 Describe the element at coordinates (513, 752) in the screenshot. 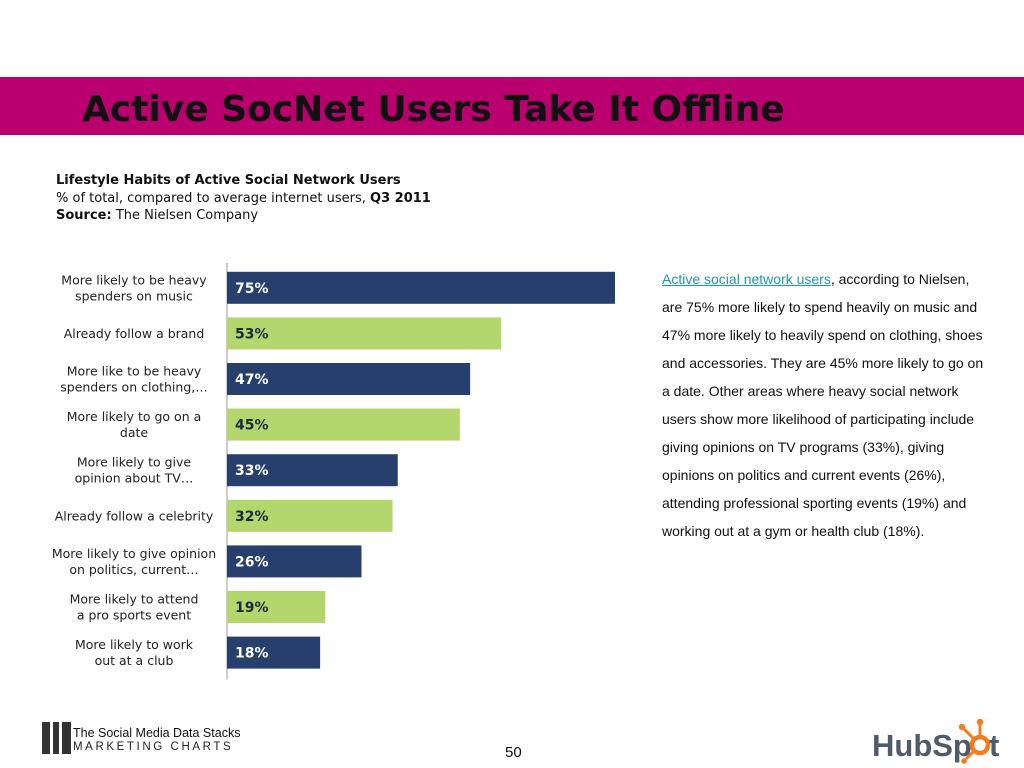

I see `page-number: 50` at that location.